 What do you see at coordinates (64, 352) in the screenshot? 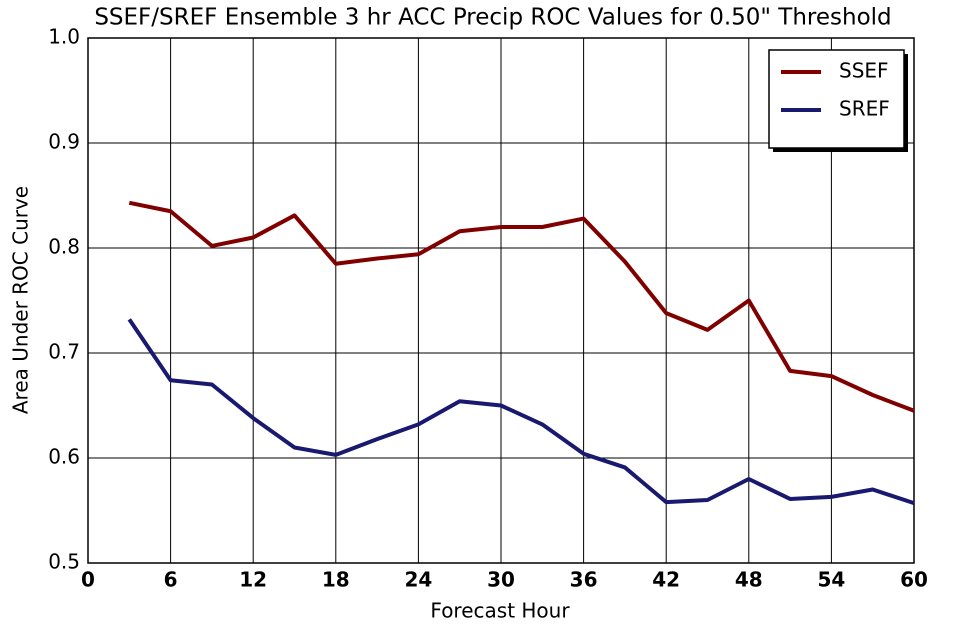
I see `y-tick-label: 0.7` at bounding box center [64, 352].